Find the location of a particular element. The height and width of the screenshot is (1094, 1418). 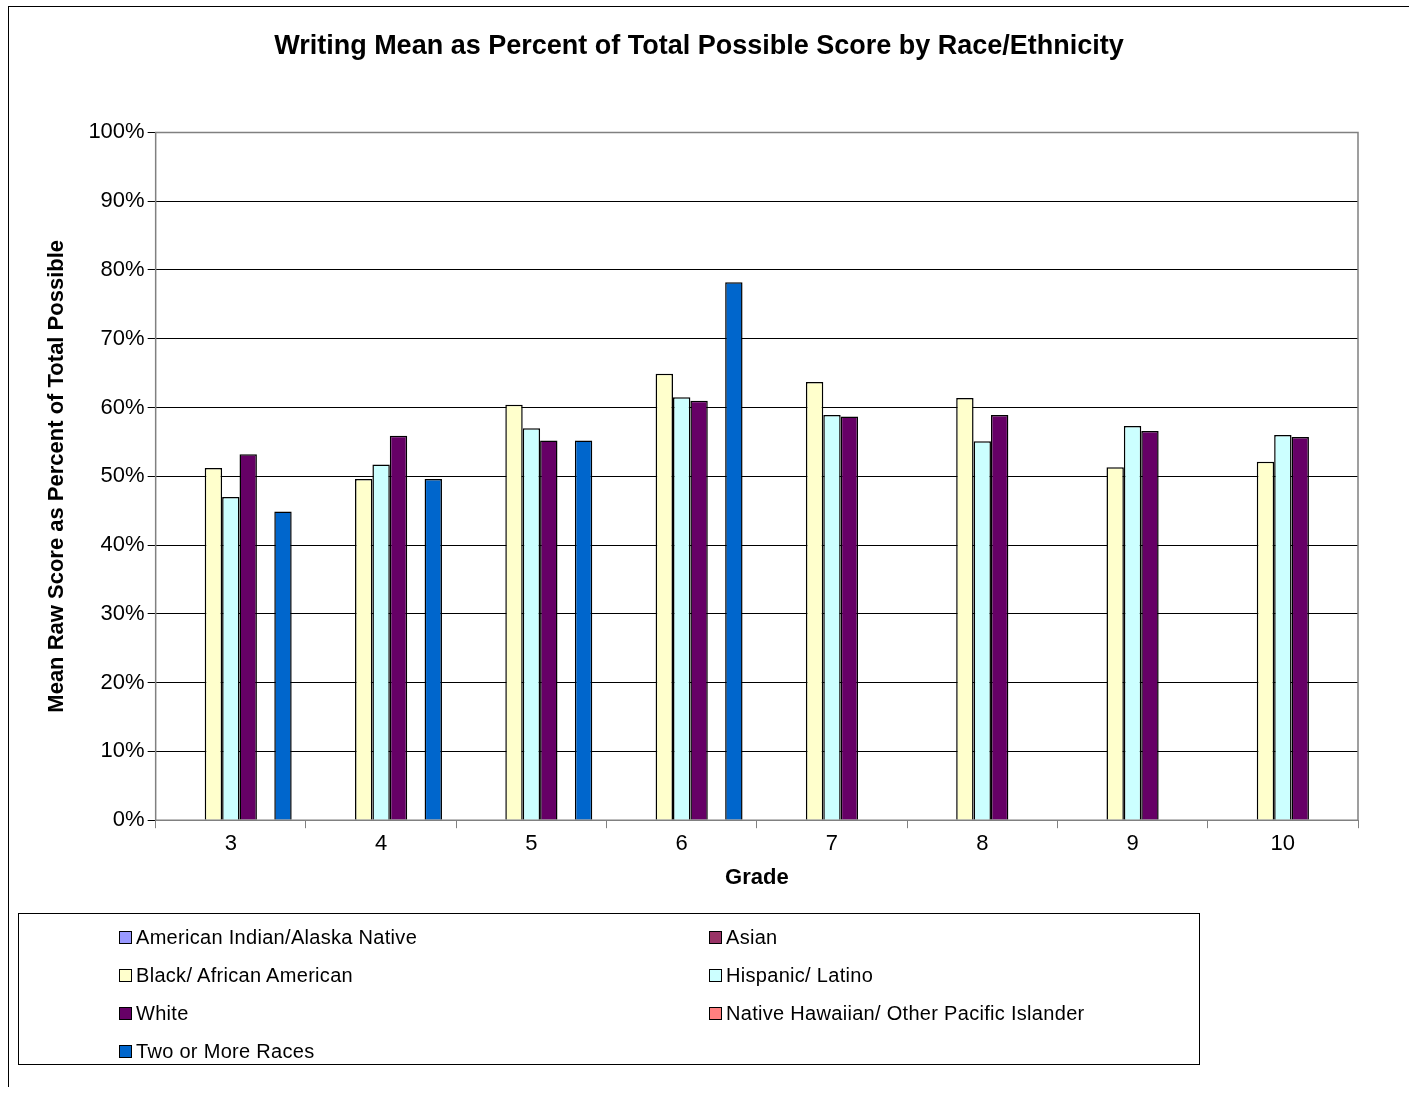

x-tick-label: 5 is located at coordinates (531, 843).